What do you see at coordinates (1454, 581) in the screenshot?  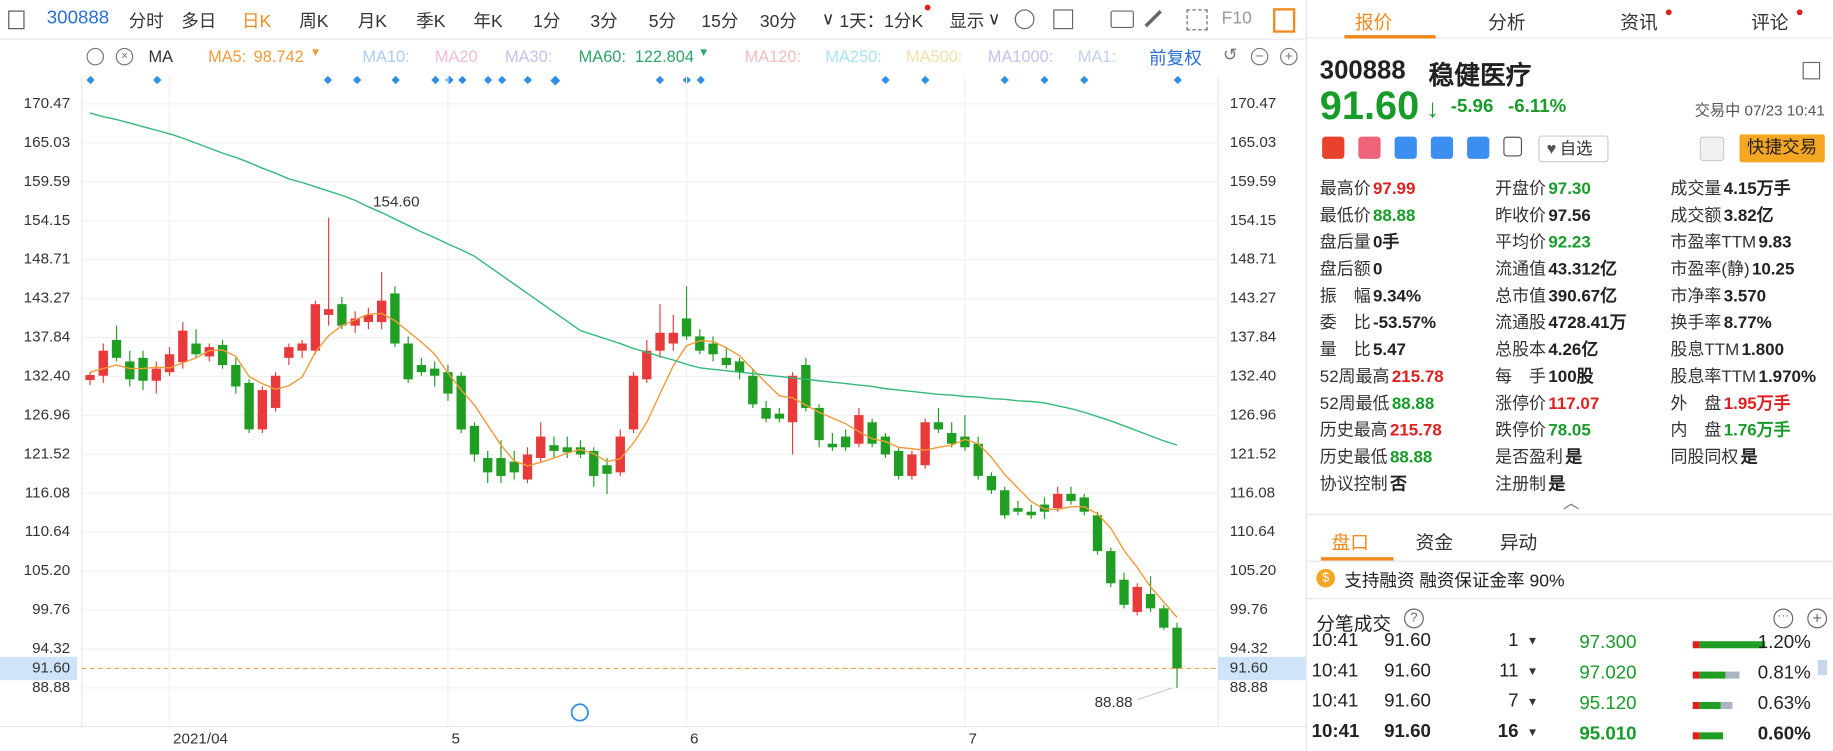 I see `margin-banner: 支持融资 融资保证金率 90%` at bounding box center [1454, 581].